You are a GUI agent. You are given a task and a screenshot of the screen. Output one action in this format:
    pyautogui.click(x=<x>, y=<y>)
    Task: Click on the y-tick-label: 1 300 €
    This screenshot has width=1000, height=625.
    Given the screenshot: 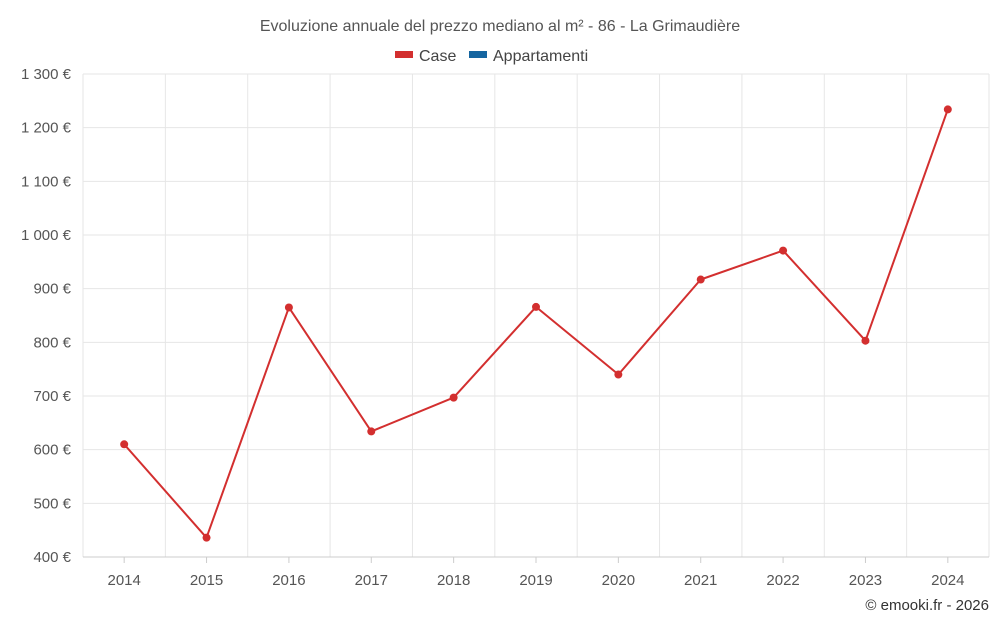 What is the action you would take?
    pyautogui.click(x=46, y=74)
    